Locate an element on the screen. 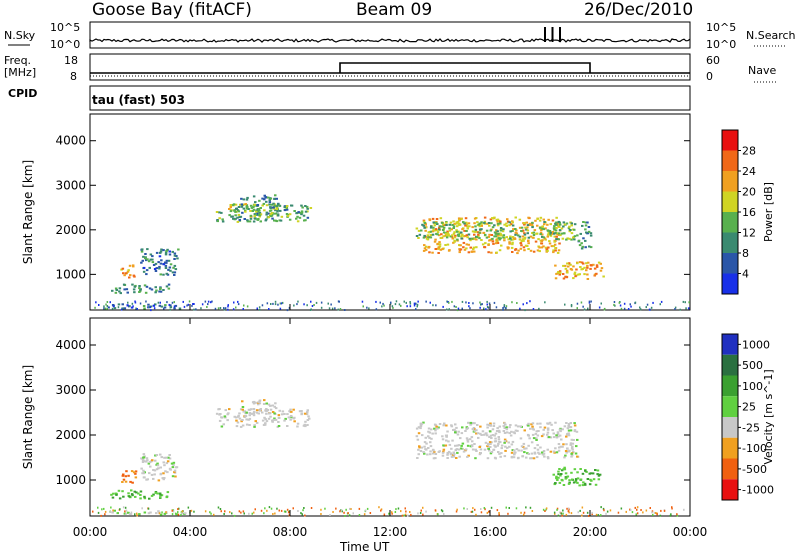 The image size is (800, 554). cpid-label: CPID is located at coordinates (22, 93).